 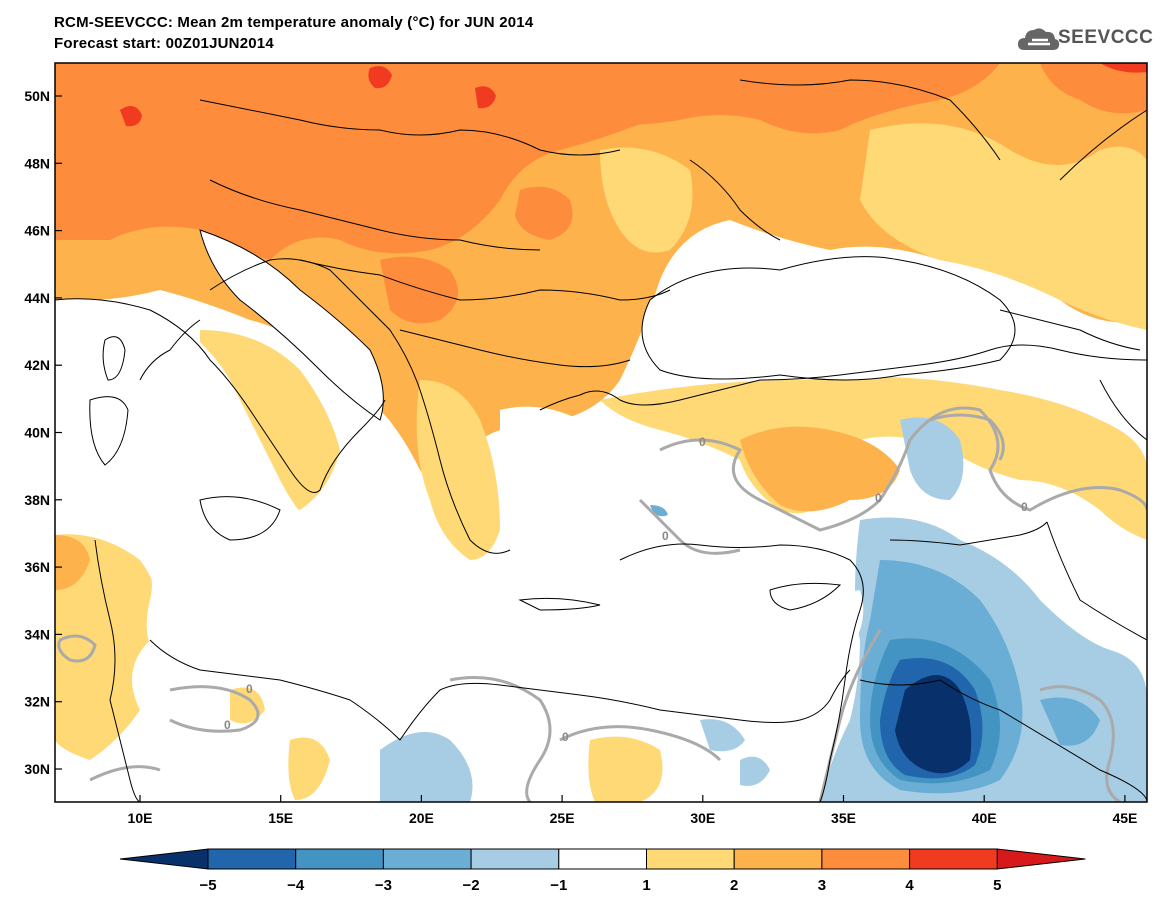 What do you see at coordinates (734, 885) in the screenshot?
I see `colorbar-tick-label: 2` at bounding box center [734, 885].